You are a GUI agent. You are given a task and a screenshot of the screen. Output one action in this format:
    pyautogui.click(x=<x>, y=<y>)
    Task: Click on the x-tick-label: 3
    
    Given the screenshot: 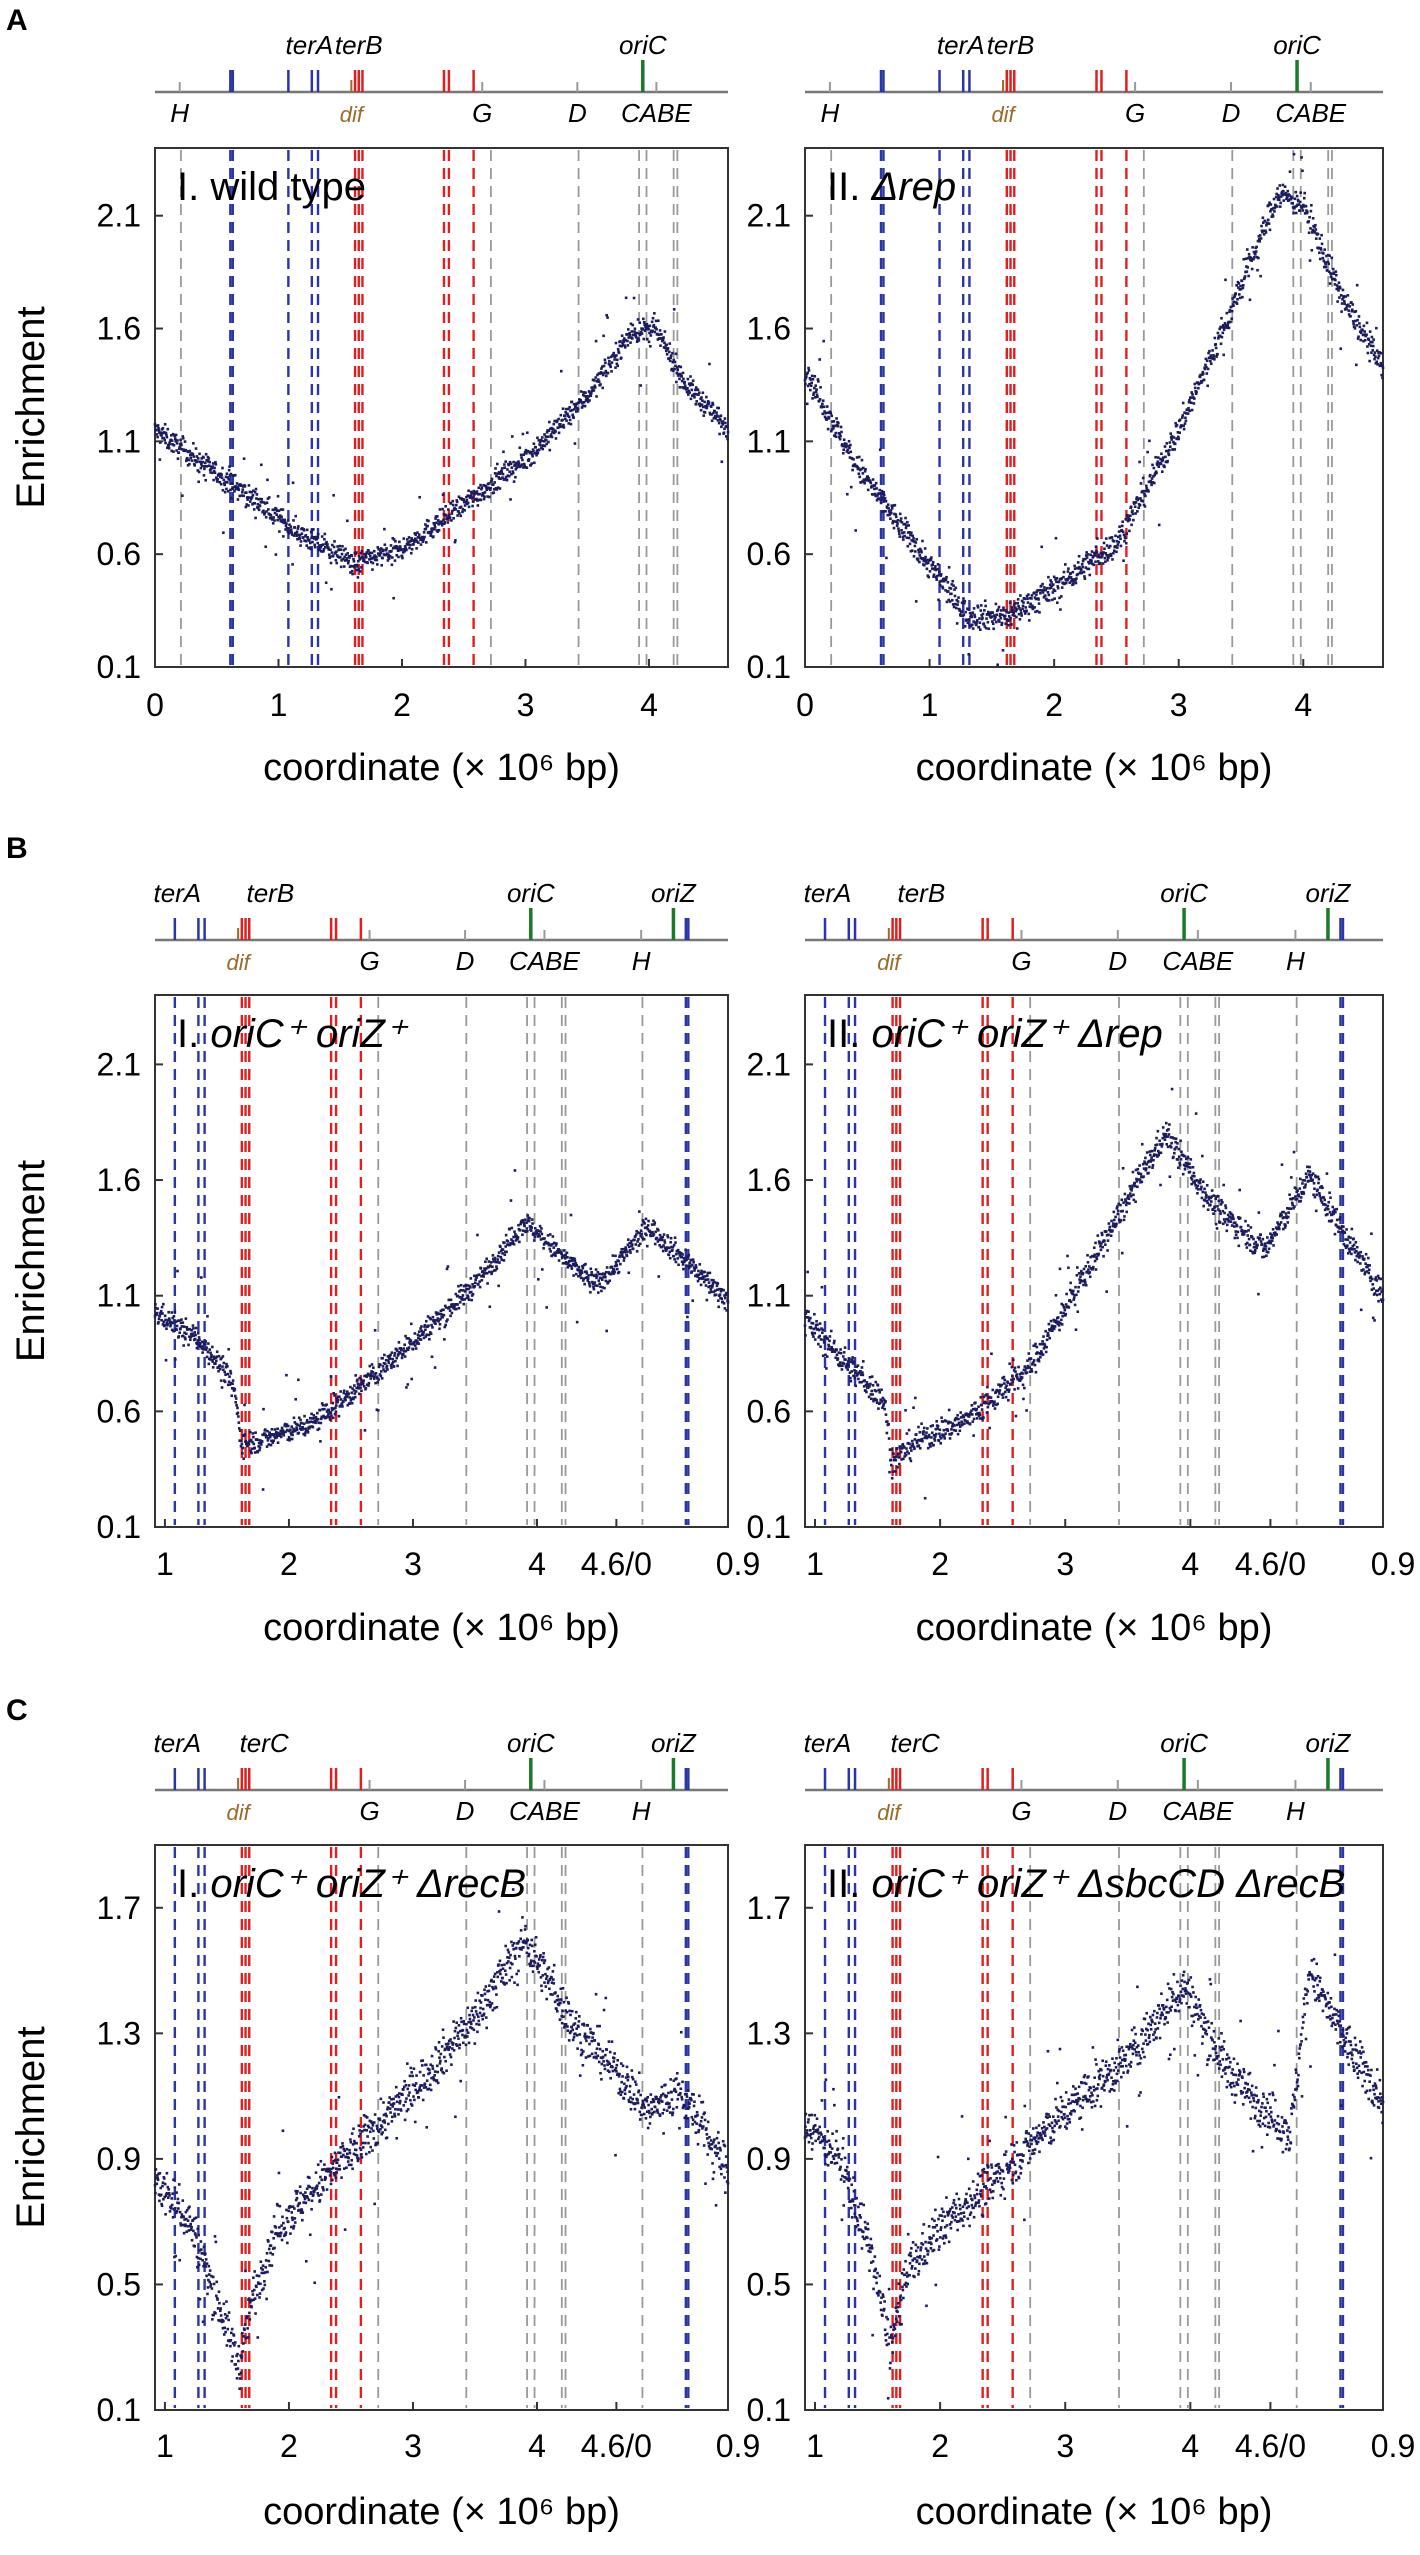 What is the action you would take?
    pyautogui.click(x=526, y=705)
    